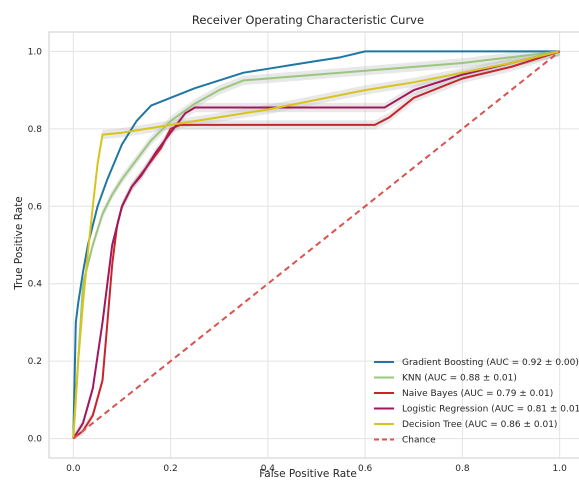 The image size is (579, 485). What do you see at coordinates (560, 469) in the screenshot?
I see `x-tick-label: 1.0` at bounding box center [560, 469].